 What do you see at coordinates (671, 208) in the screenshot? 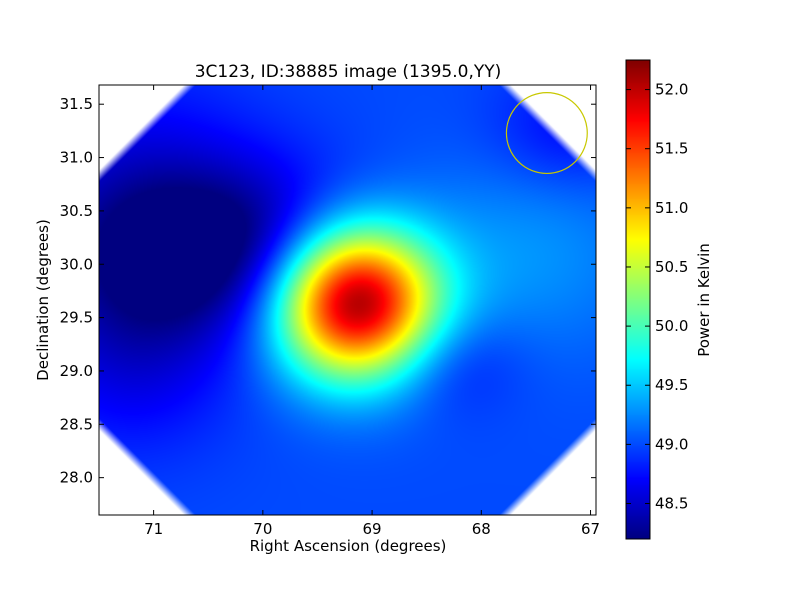
I see `colorbar-tick-label: 51.0` at bounding box center [671, 208].